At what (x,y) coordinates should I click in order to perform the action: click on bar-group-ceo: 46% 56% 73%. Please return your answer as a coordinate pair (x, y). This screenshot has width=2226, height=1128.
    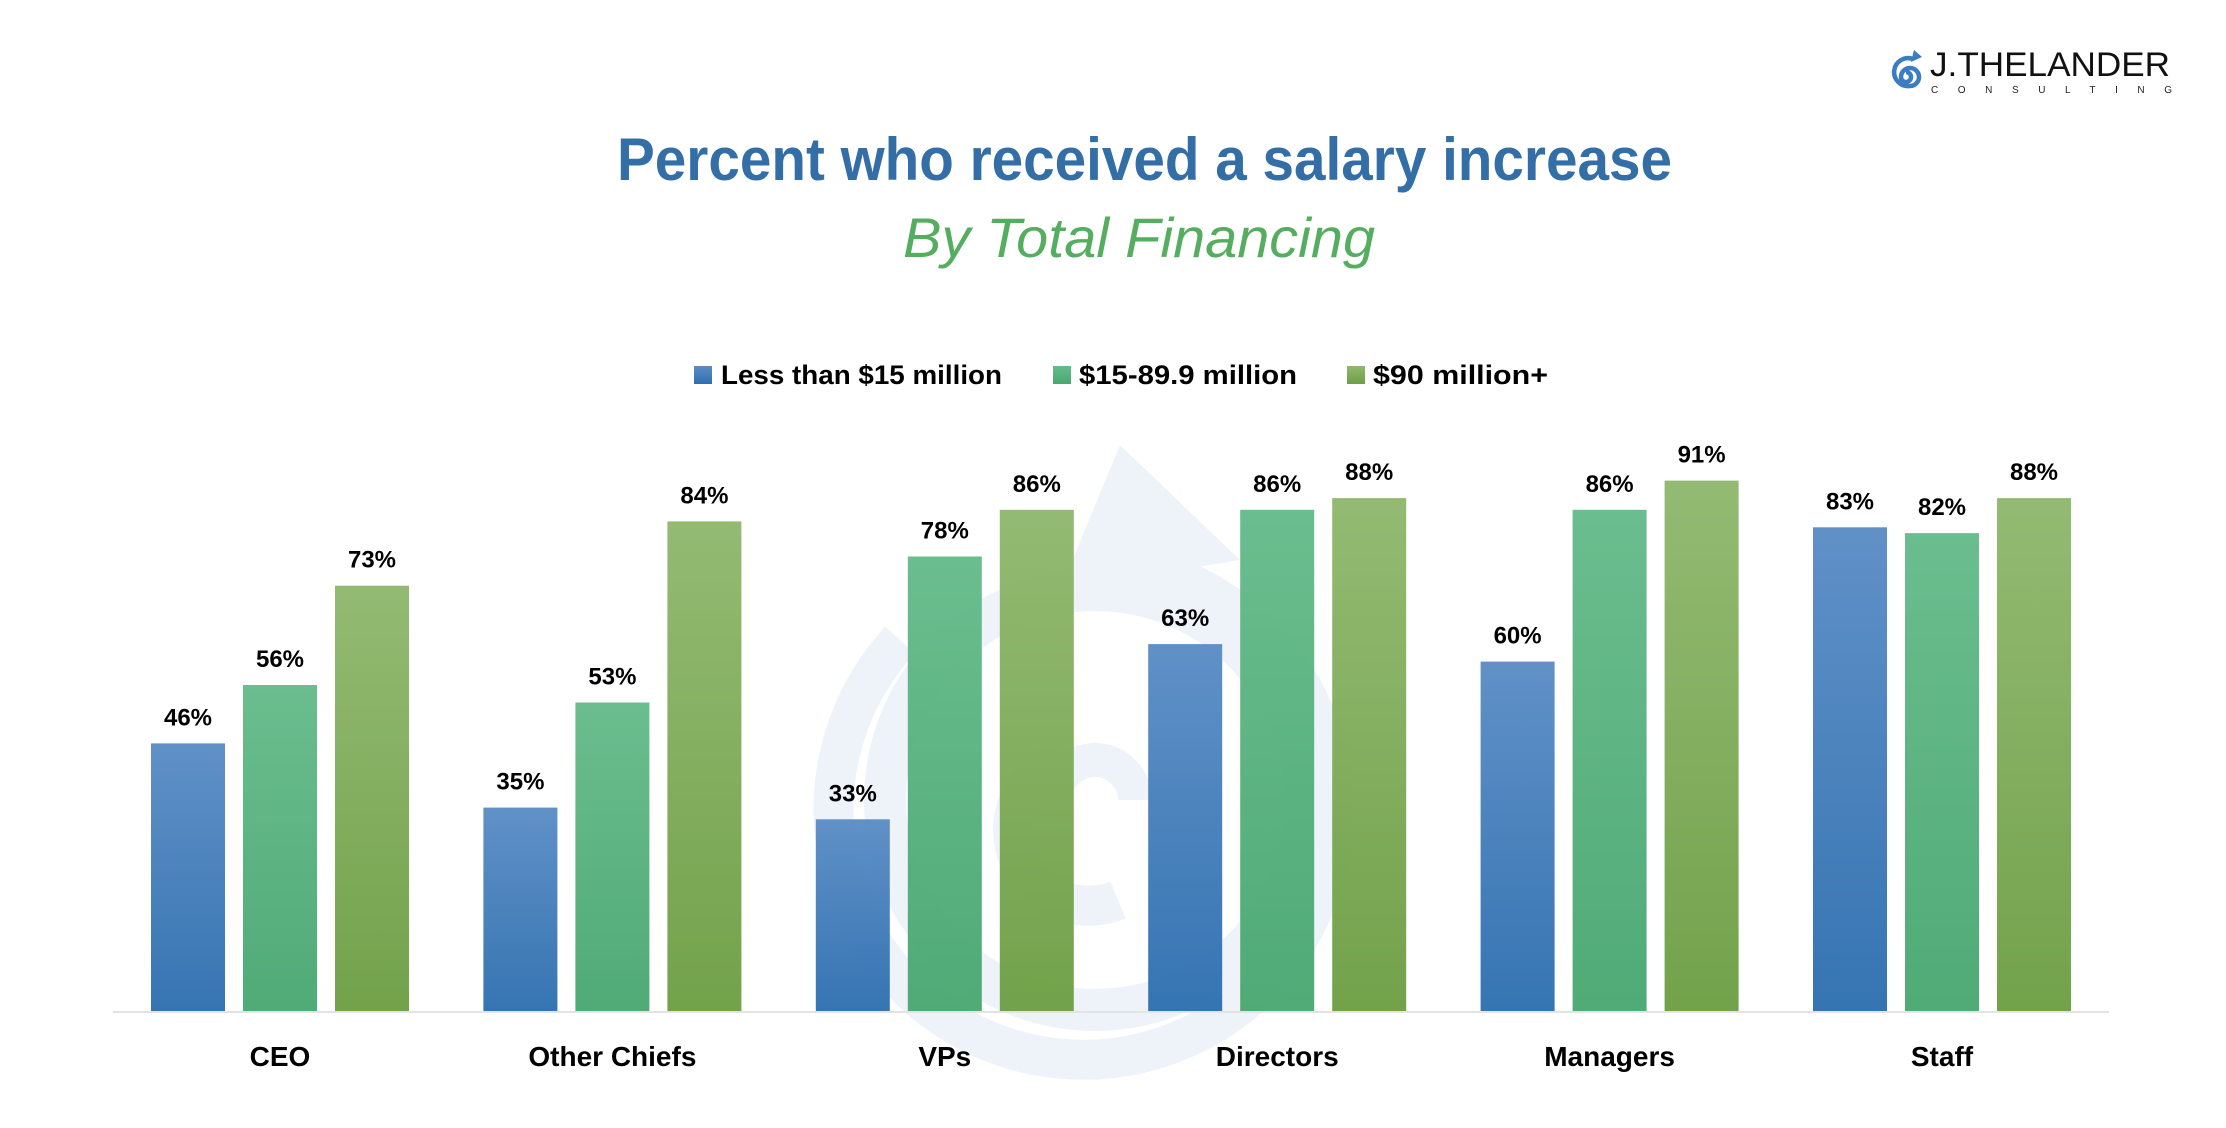
    Looking at the image, I should click on (280, 779).